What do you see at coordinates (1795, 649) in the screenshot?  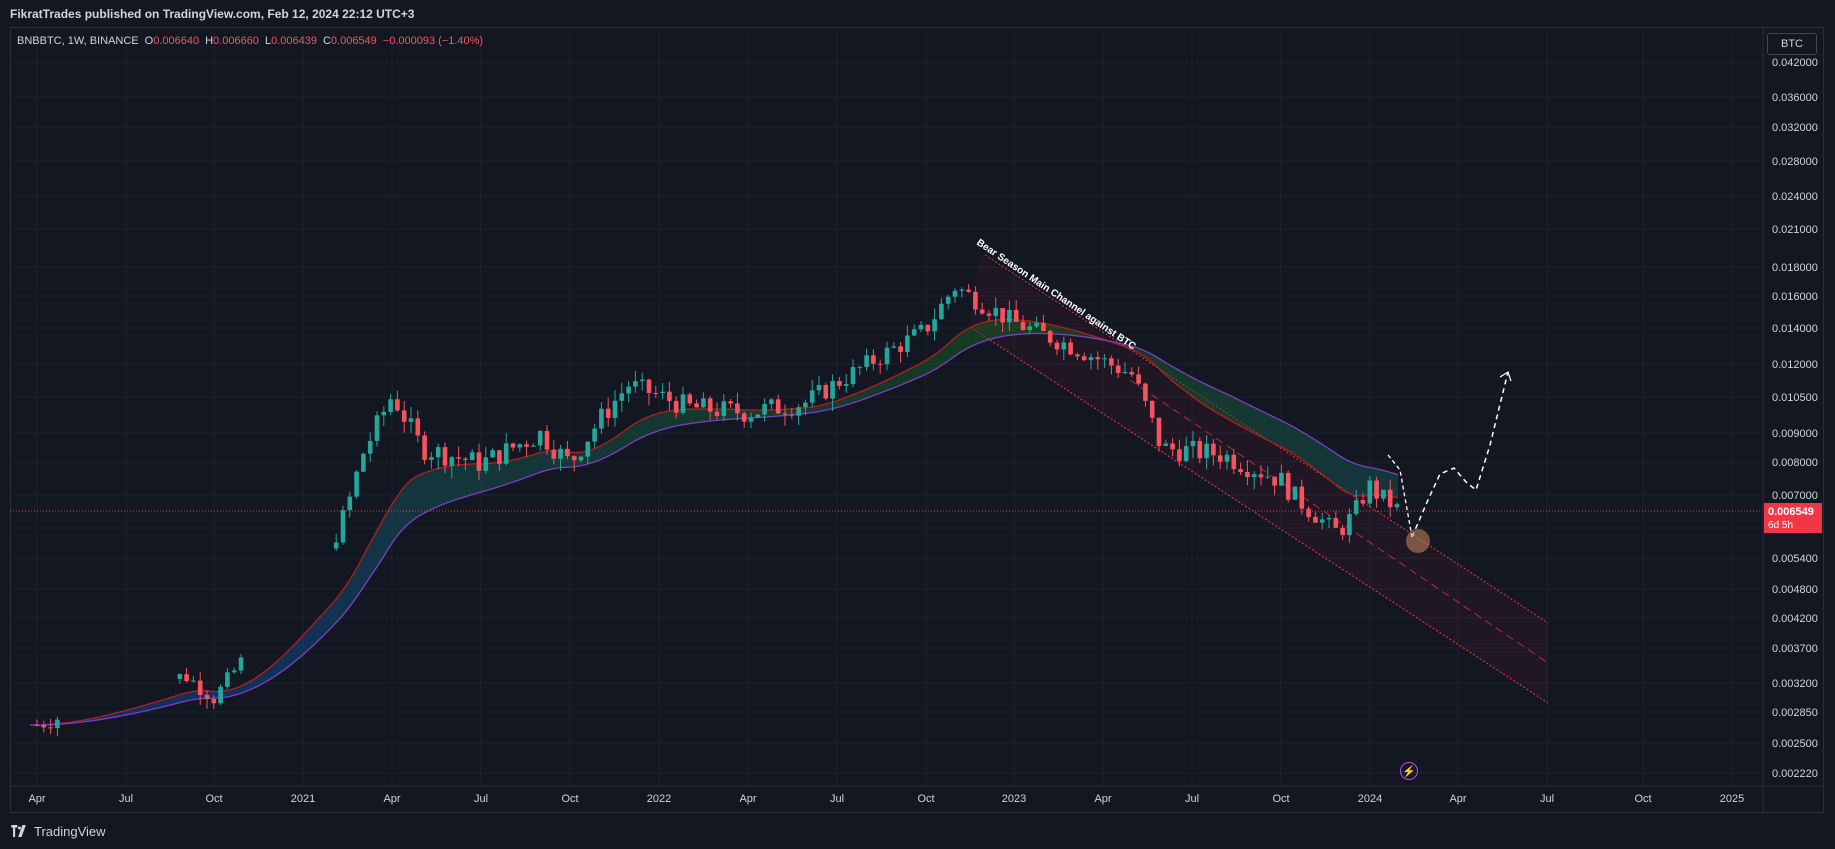 I see `price-tick-label: 0.003700` at bounding box center [1795, 649].